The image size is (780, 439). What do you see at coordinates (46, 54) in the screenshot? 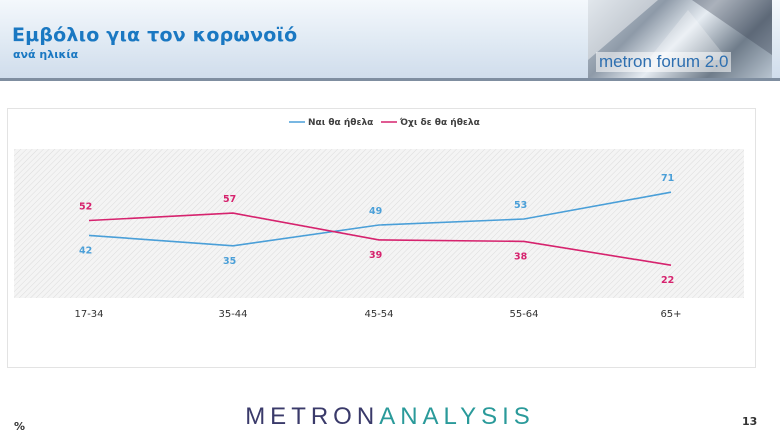
I see `page-subtitle: ανά ηλικία` at bounding box center [46, 54].